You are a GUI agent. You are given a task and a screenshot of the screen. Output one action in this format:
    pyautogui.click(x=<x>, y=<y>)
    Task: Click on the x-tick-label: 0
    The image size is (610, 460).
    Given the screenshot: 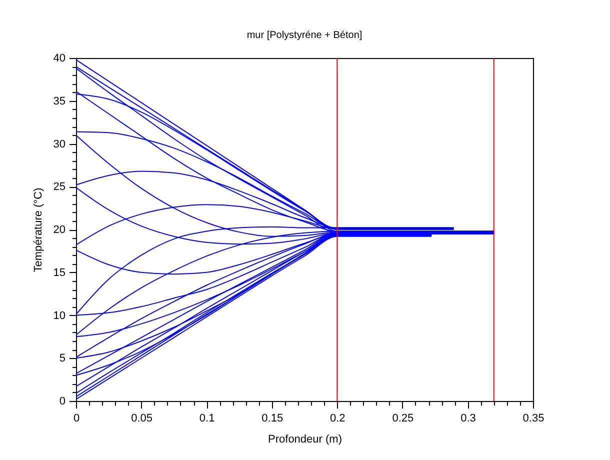 What is the action you would take?
    pyautogui.click(x=76, y=418)
    